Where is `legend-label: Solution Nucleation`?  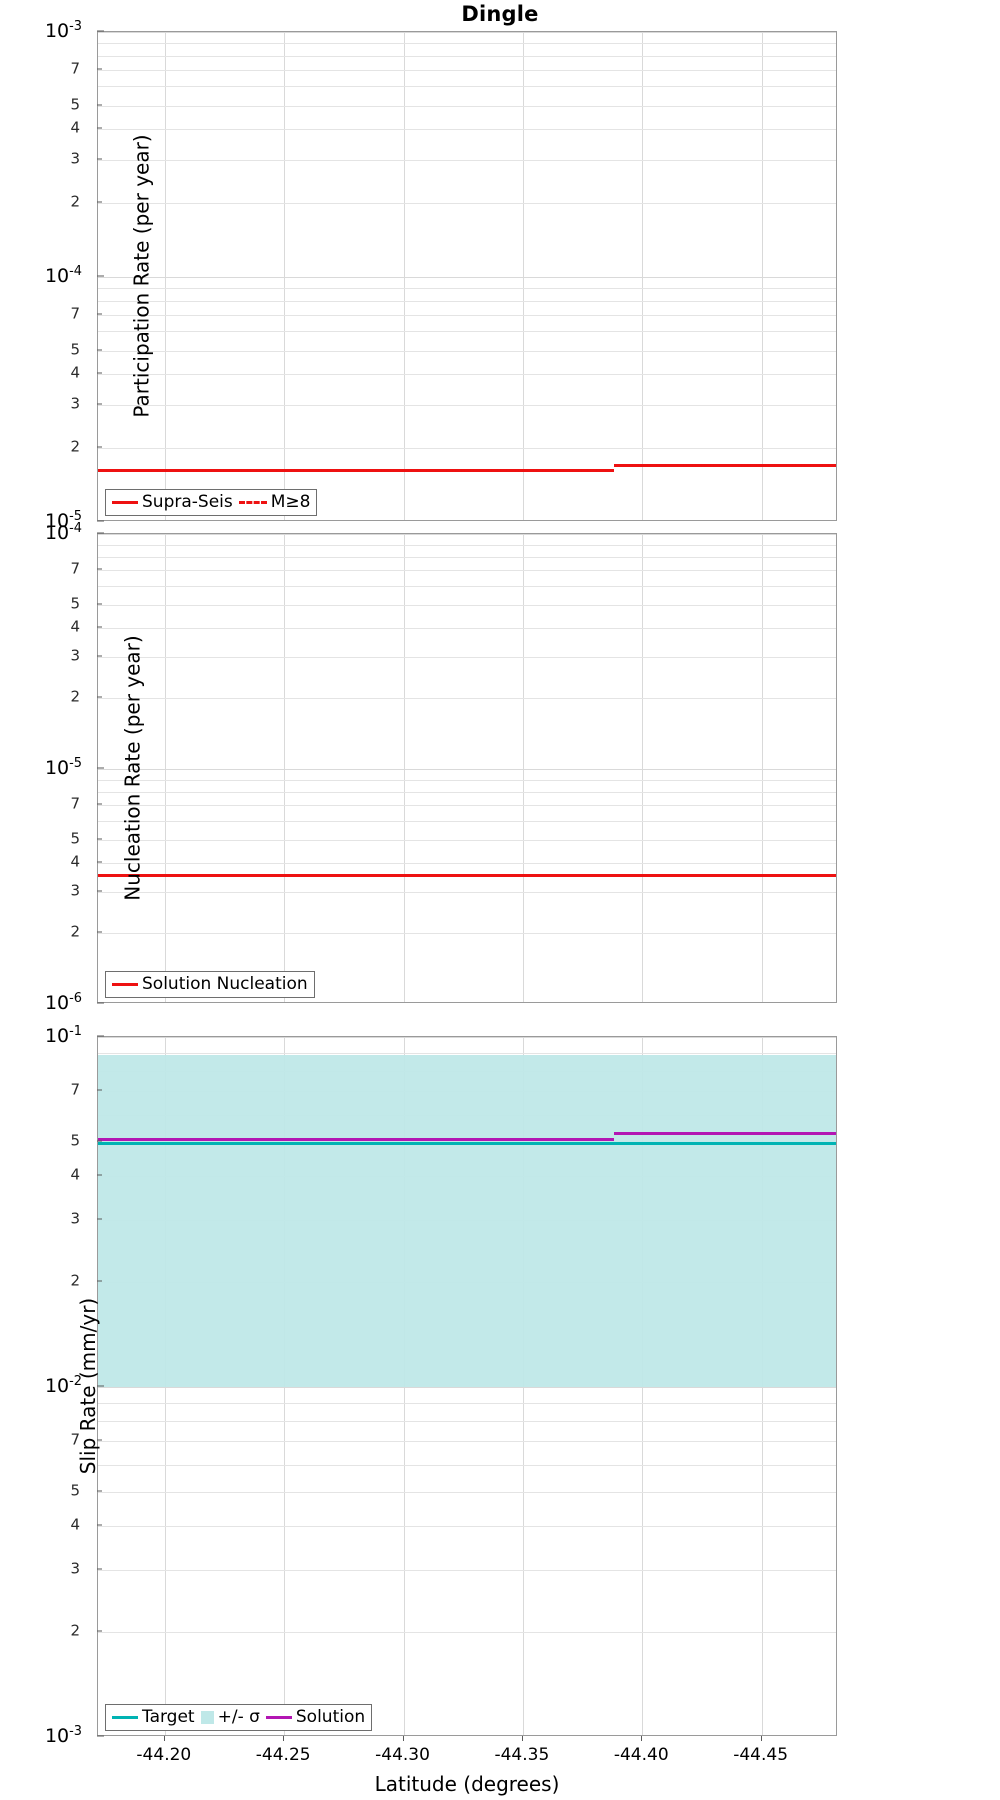
legend-label: Solution Nucleation is located at coordinates (225, 984).